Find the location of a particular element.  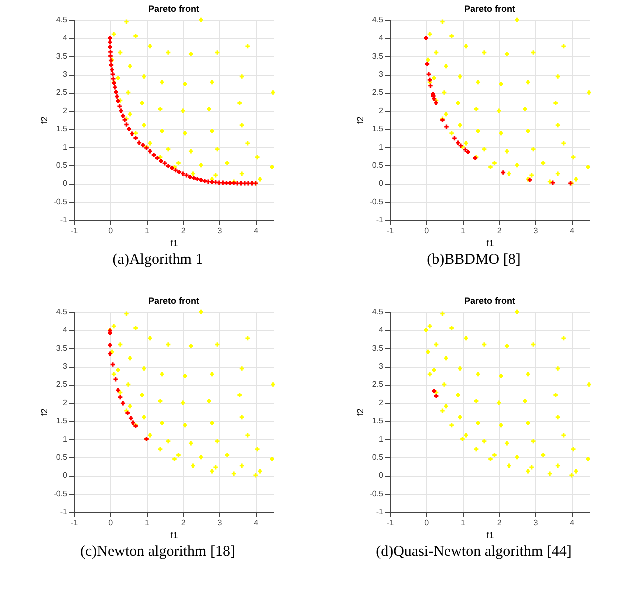

text: (d)Quasi-Newton algorithm [44] is located at coordinates (474, 552).